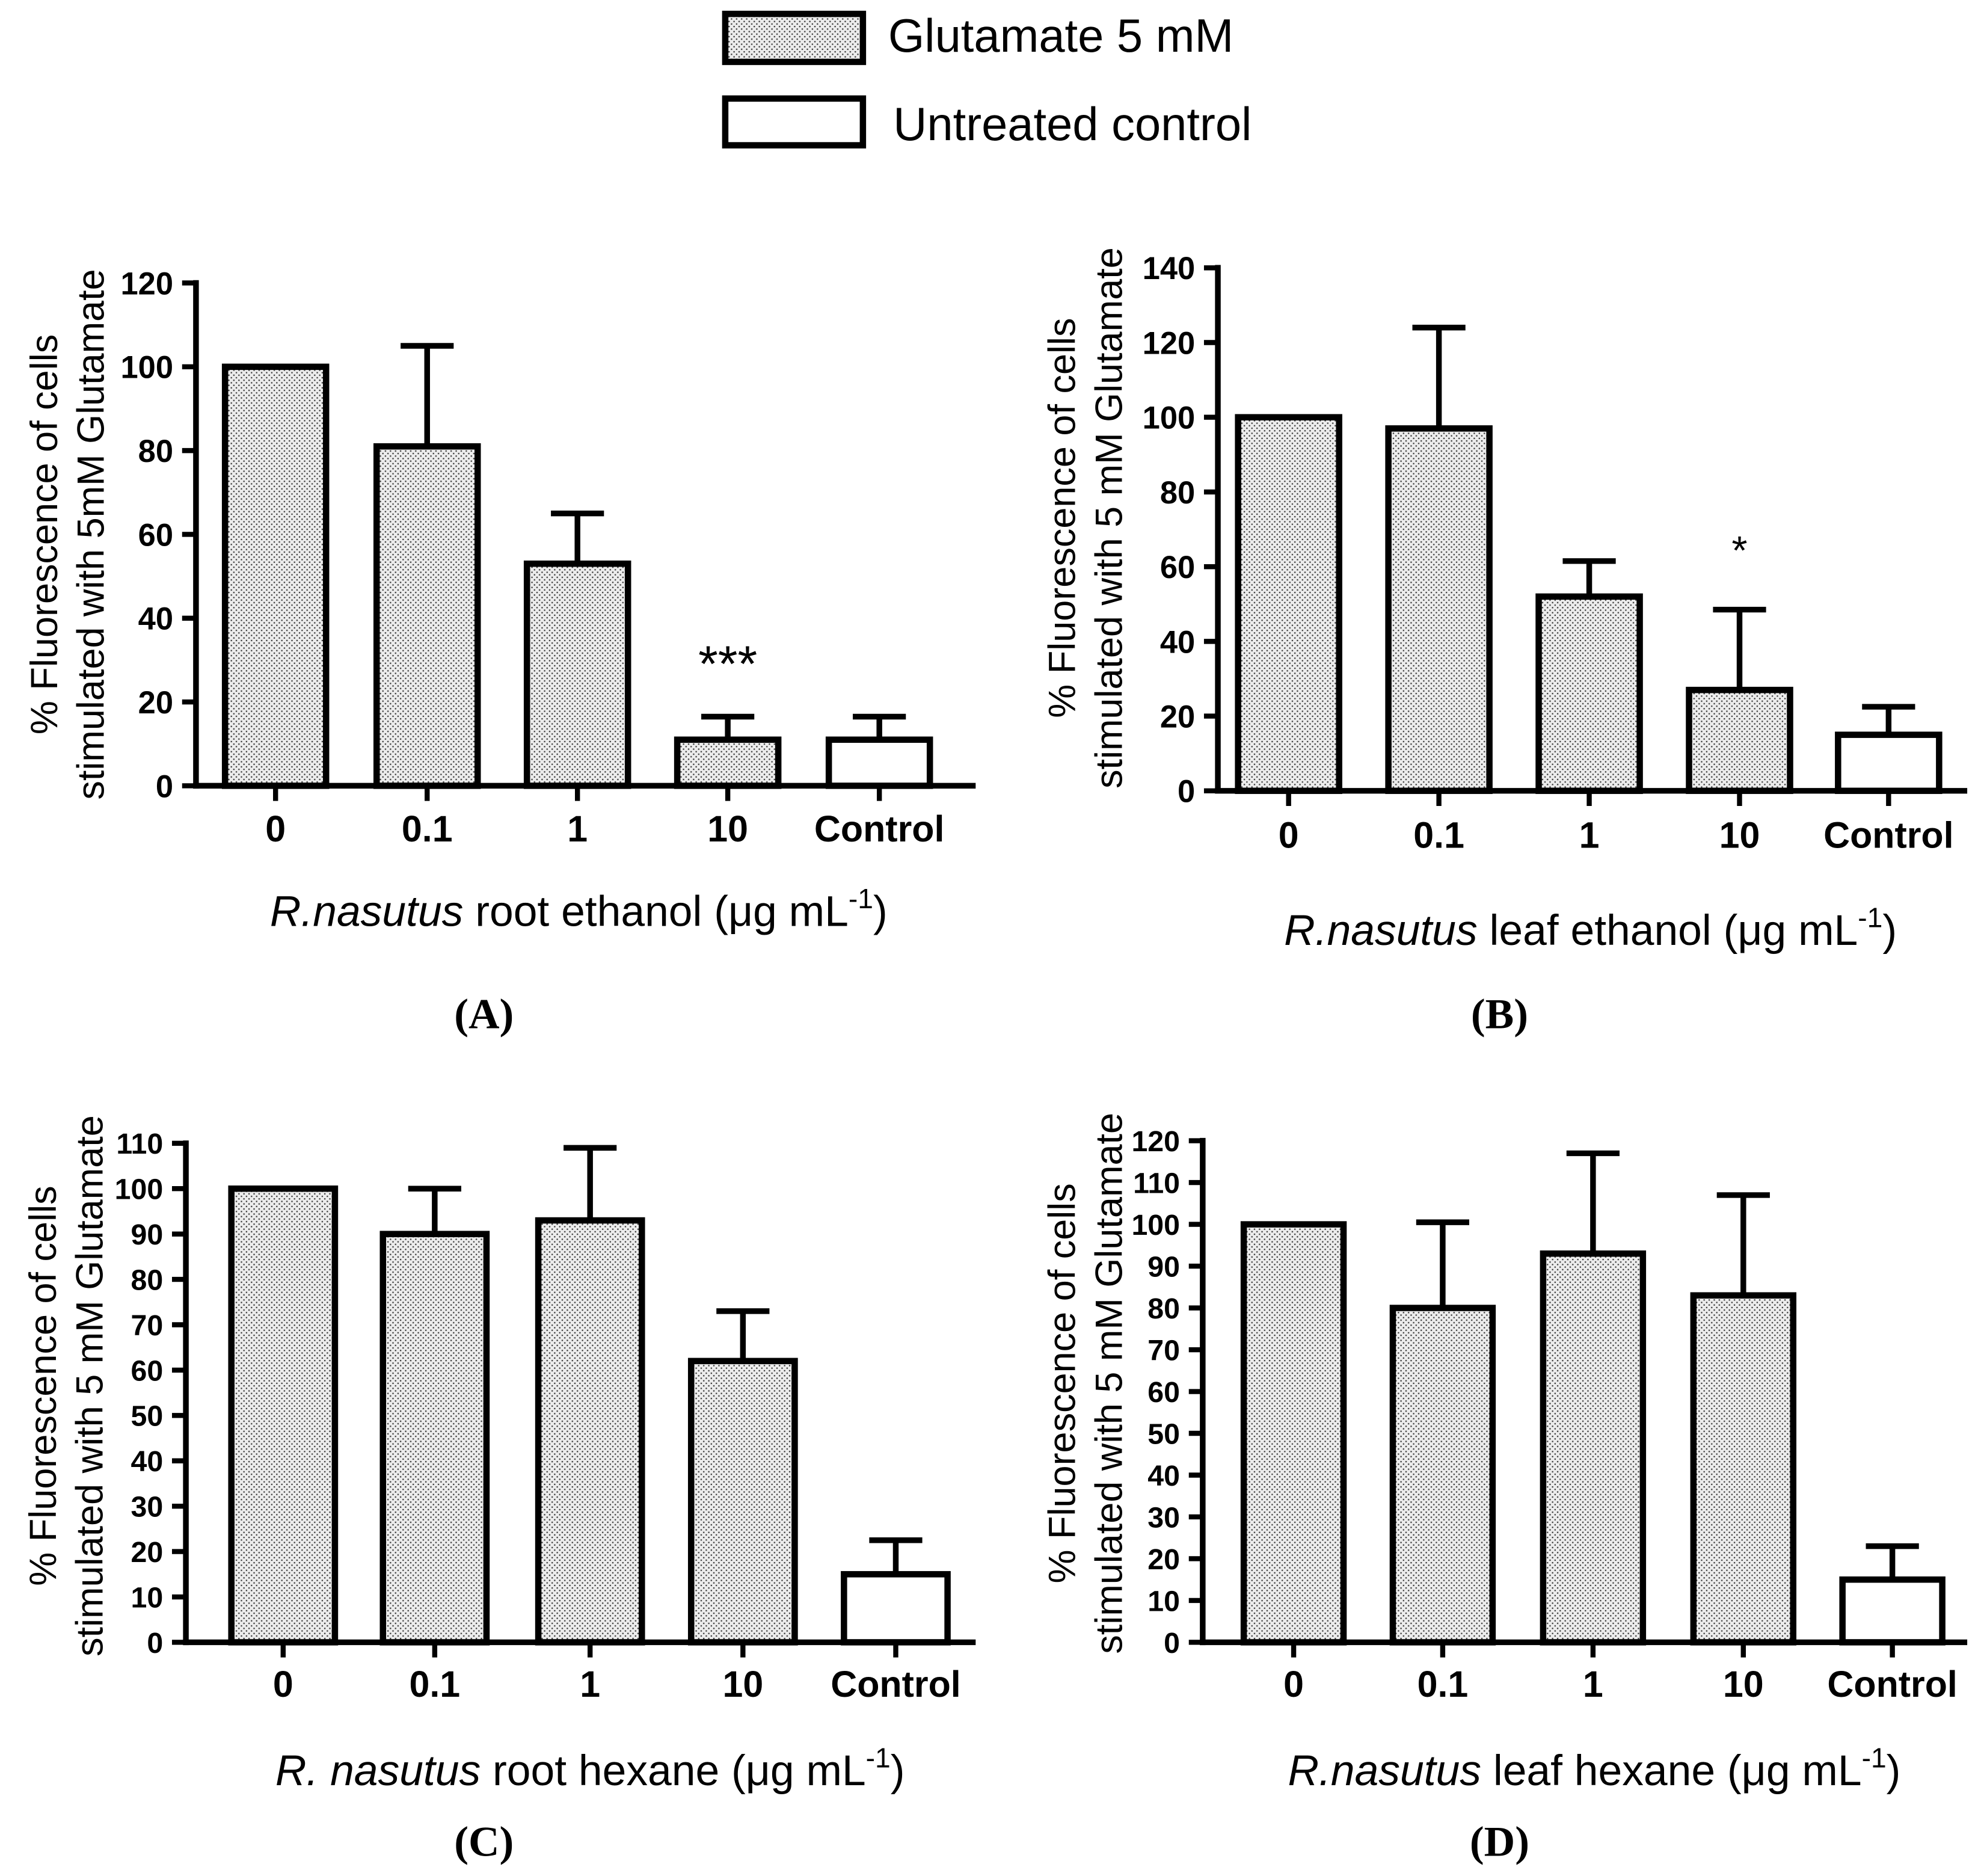 The height and width of the screenshot is (1876, 1981). Describe the element at coordinates (794, 122) in the screenshot. I see `legend-swatch-untreated-control` at that location.